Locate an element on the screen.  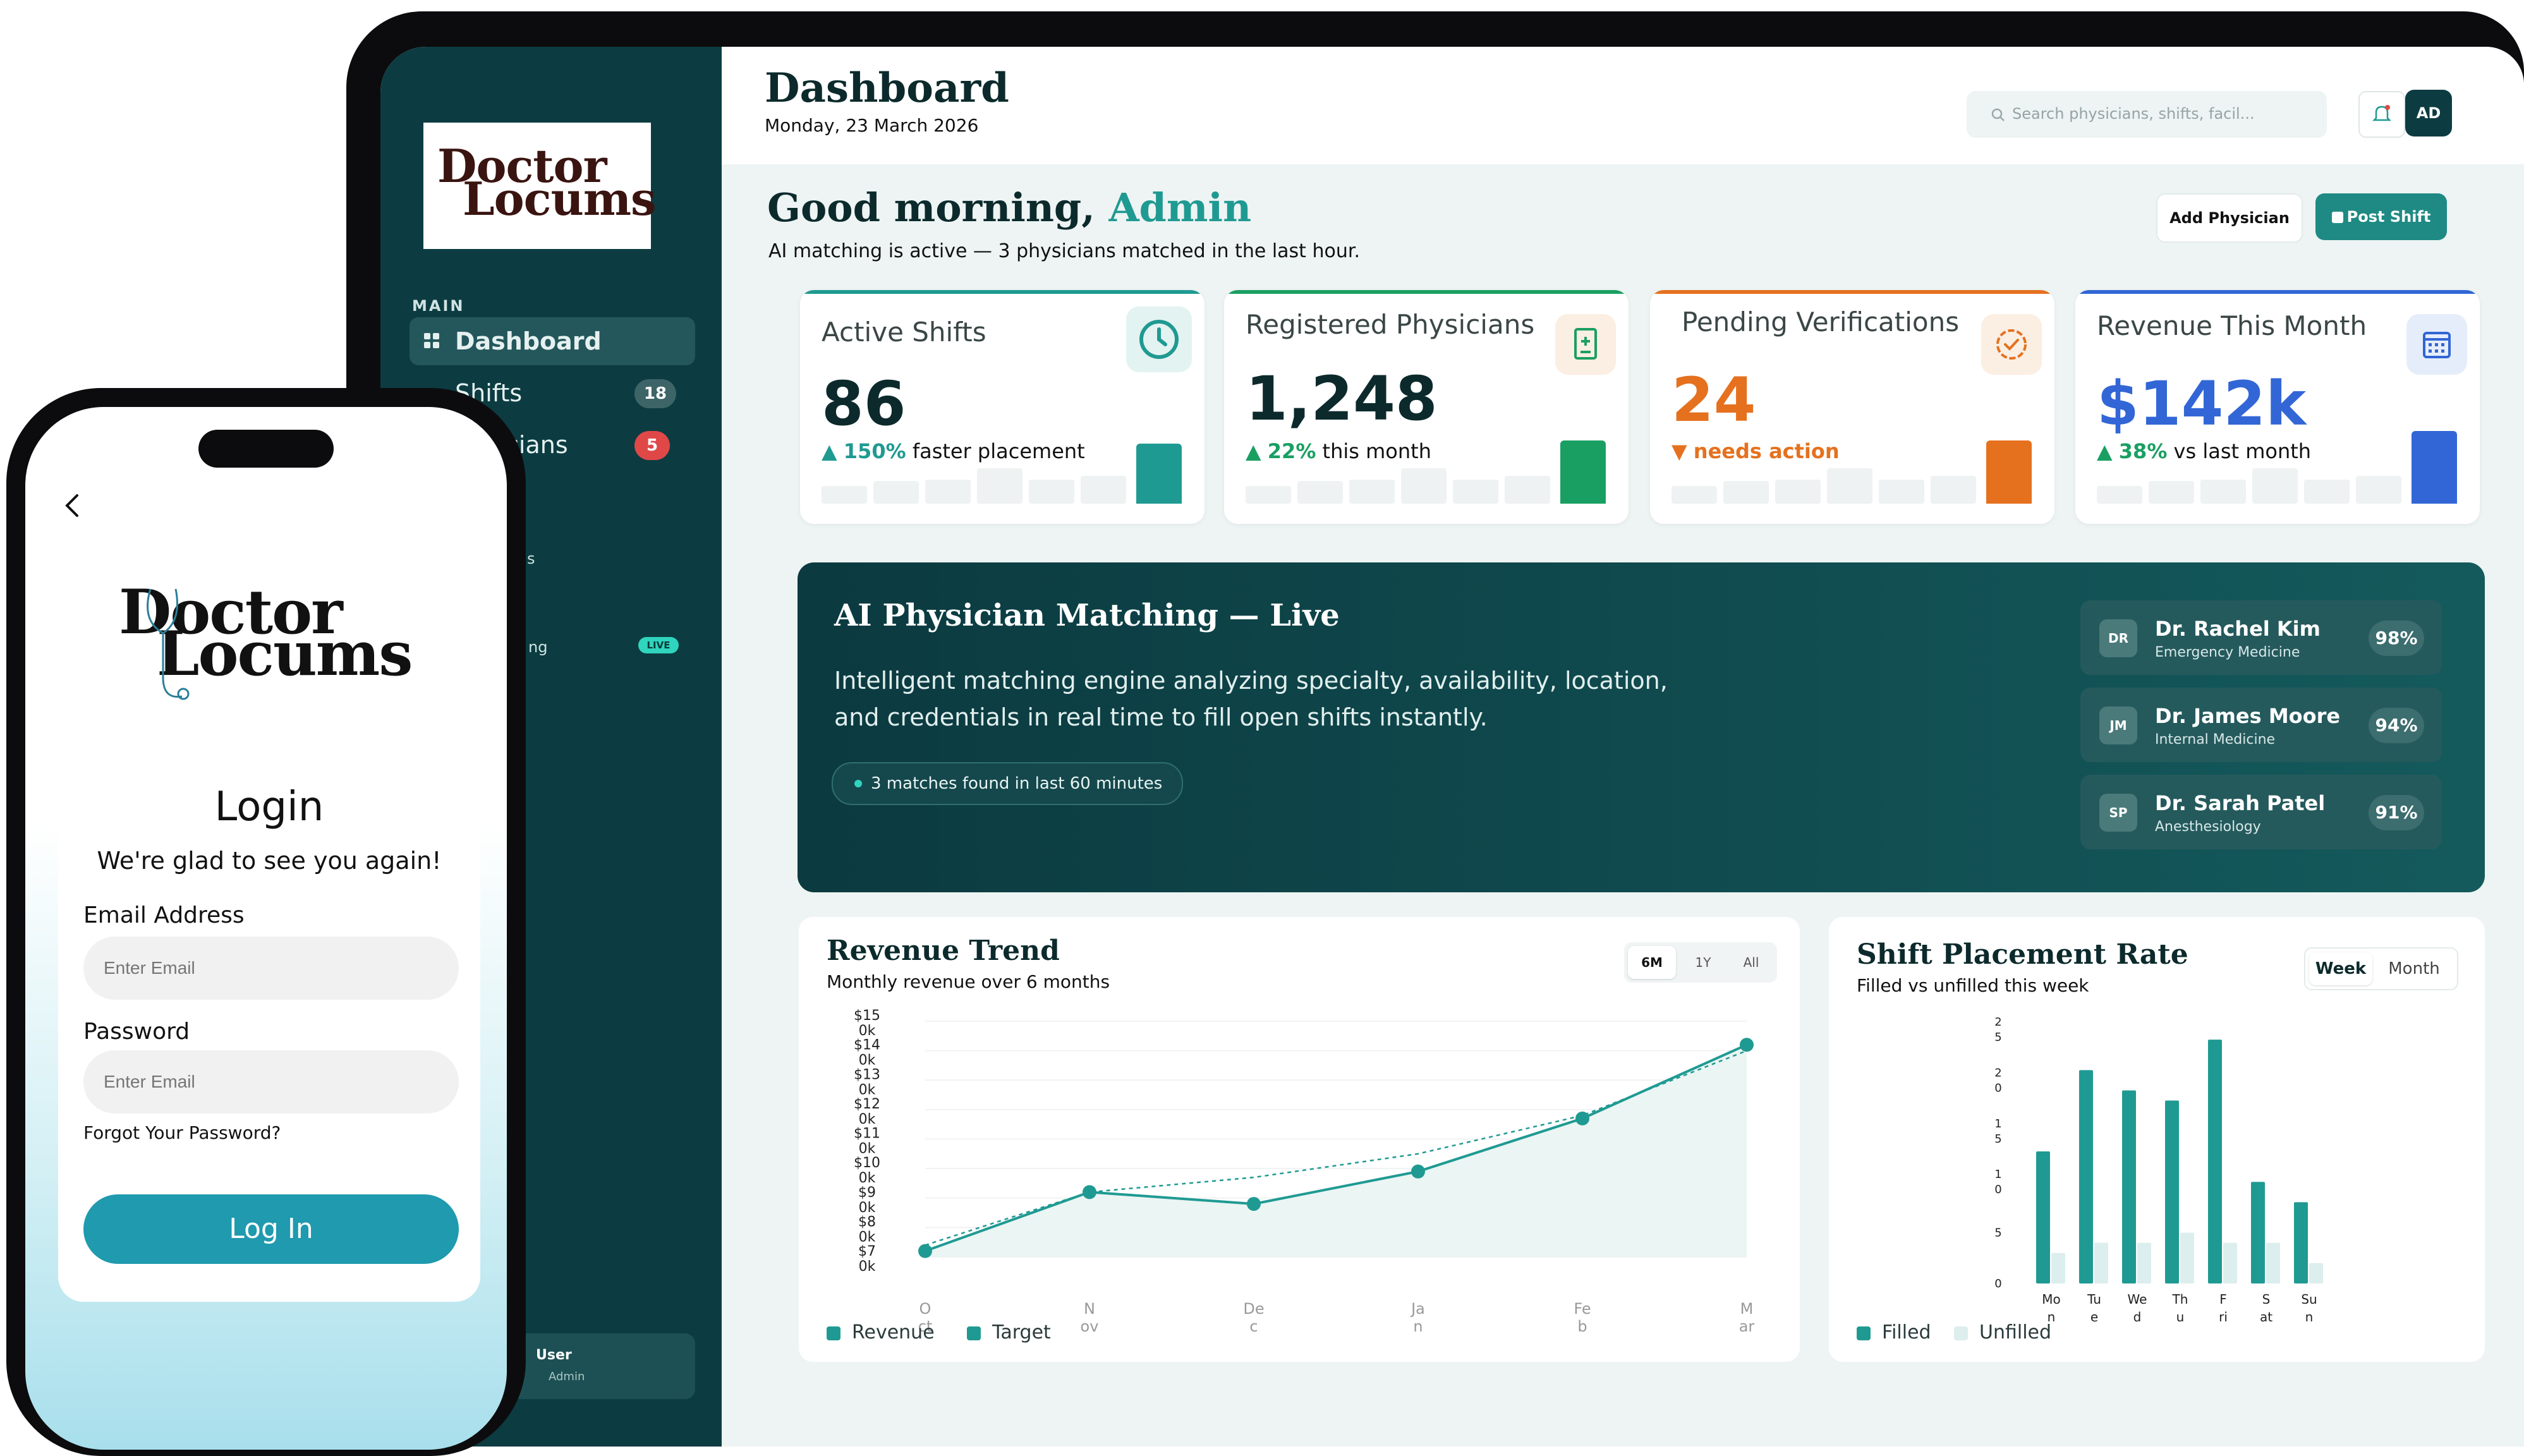
legend-label: Filled is located at coordinates (1906, 1332).